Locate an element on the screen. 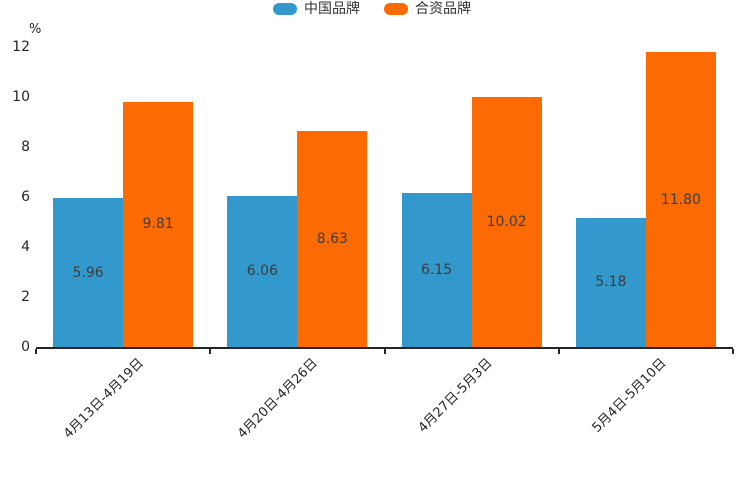 Image resolution: width=744 pixels, height=496 pixels. y-tick-label-2: 2 is located at coordinates (25, 297).